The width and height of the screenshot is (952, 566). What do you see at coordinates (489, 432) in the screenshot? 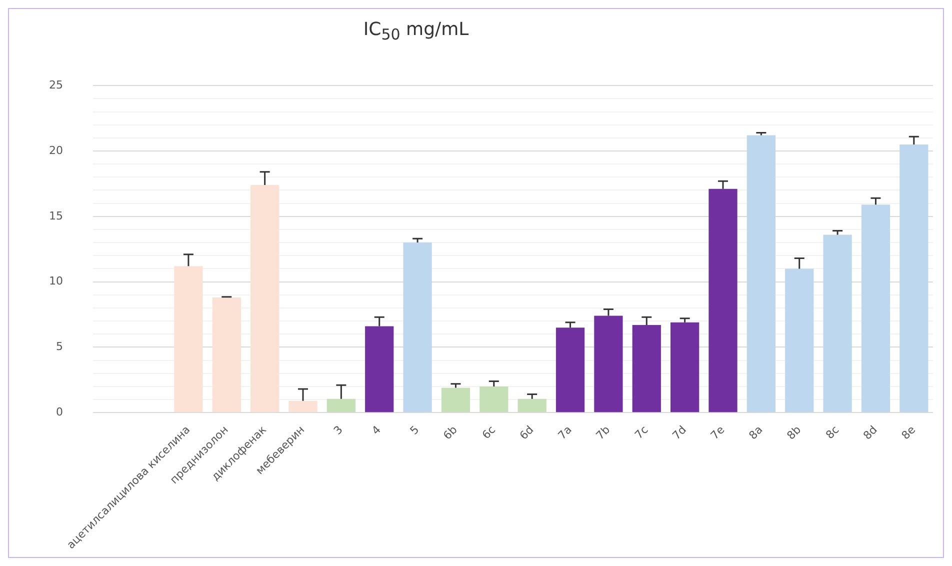
I see `x-tick-label: 6c` at bounding box center [489, 432].